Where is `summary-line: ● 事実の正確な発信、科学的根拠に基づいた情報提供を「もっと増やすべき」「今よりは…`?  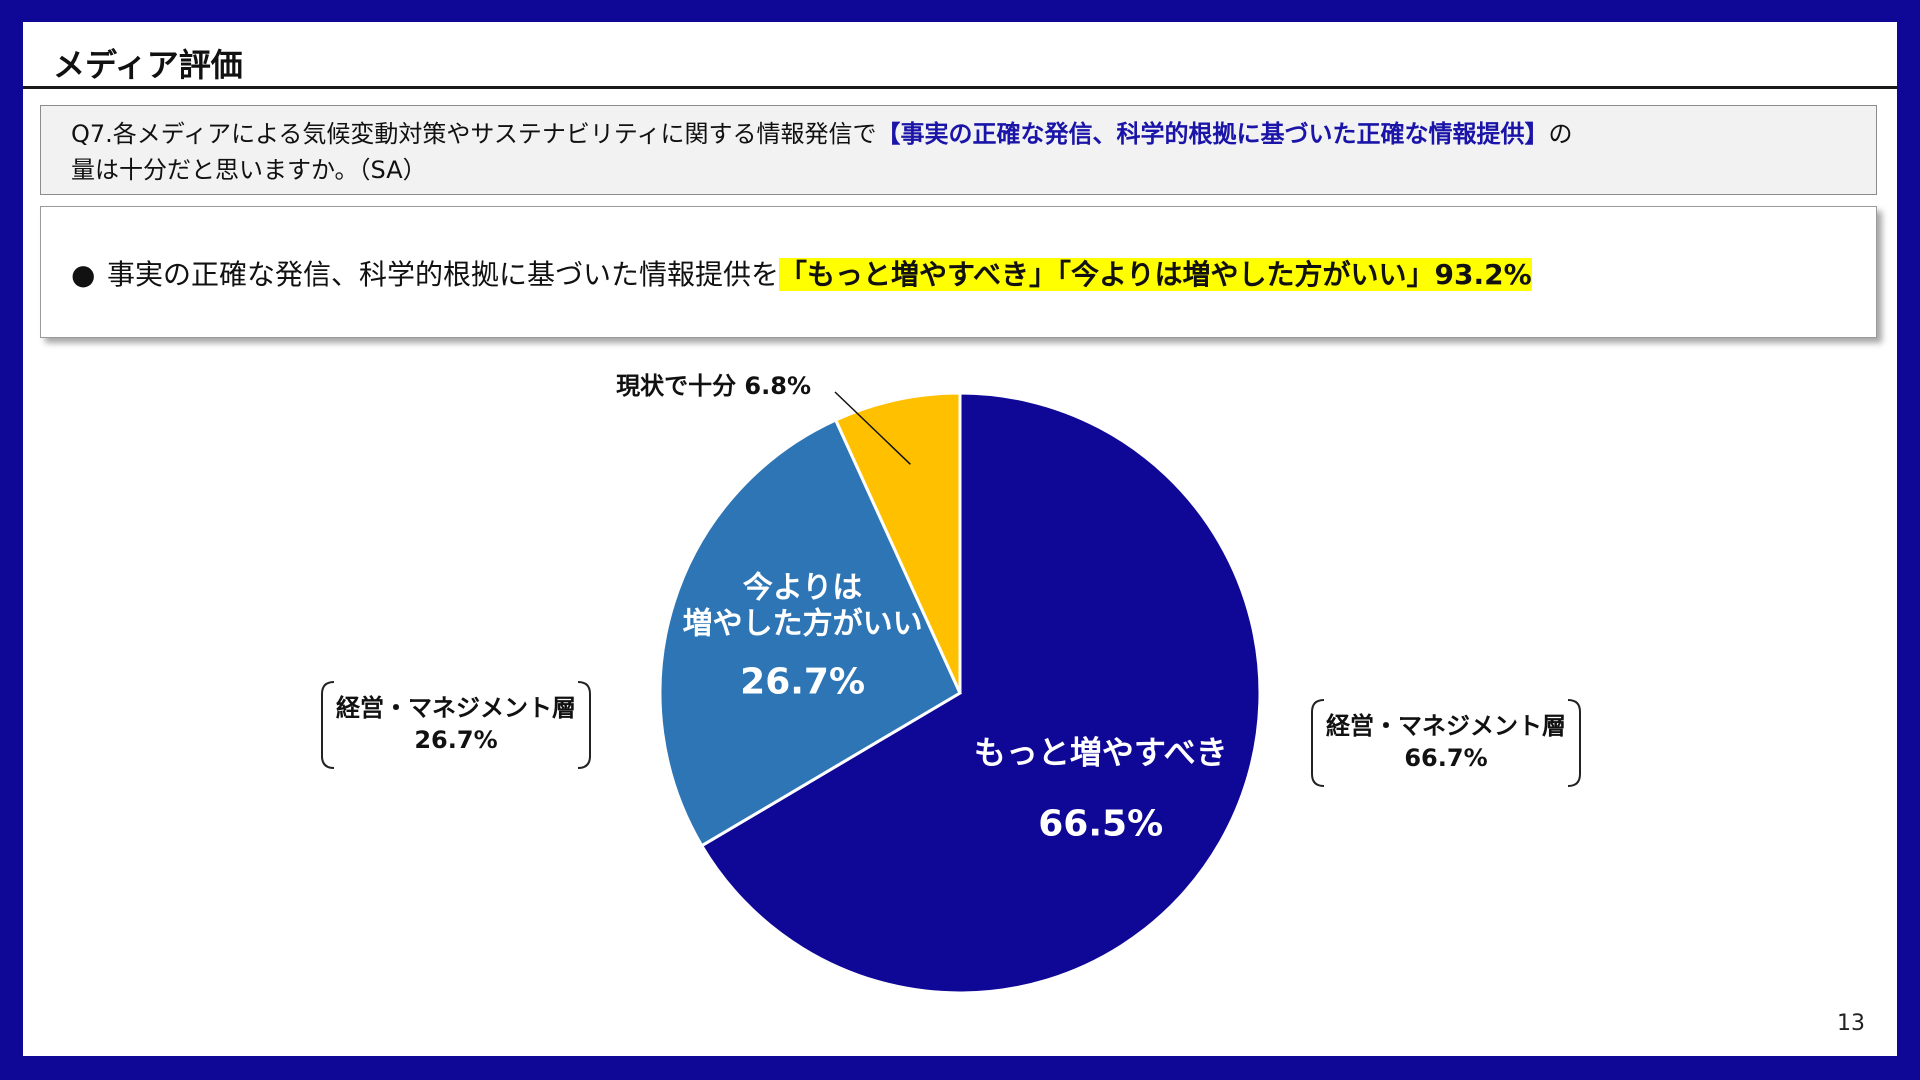 summary-line: ● 事実の正確な発信、科学的根拠に基づいた情報提供を「もっと増やすべき」「今よりは… is located at coordinates (801, 273).